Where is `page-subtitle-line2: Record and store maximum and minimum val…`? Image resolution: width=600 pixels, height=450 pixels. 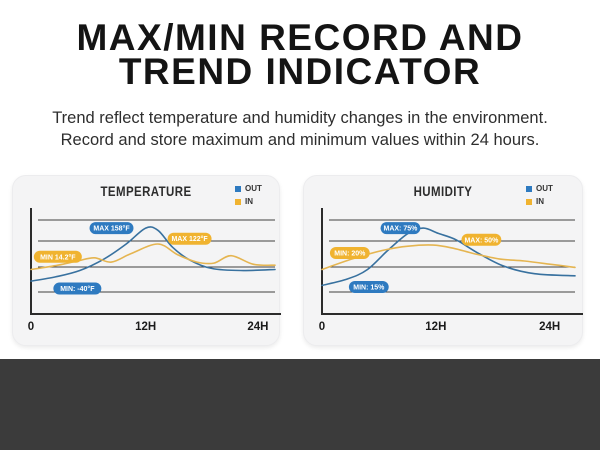
page-subtitle-line2: Record and store maximum and minimum val… is located at coordinates (300, 140).